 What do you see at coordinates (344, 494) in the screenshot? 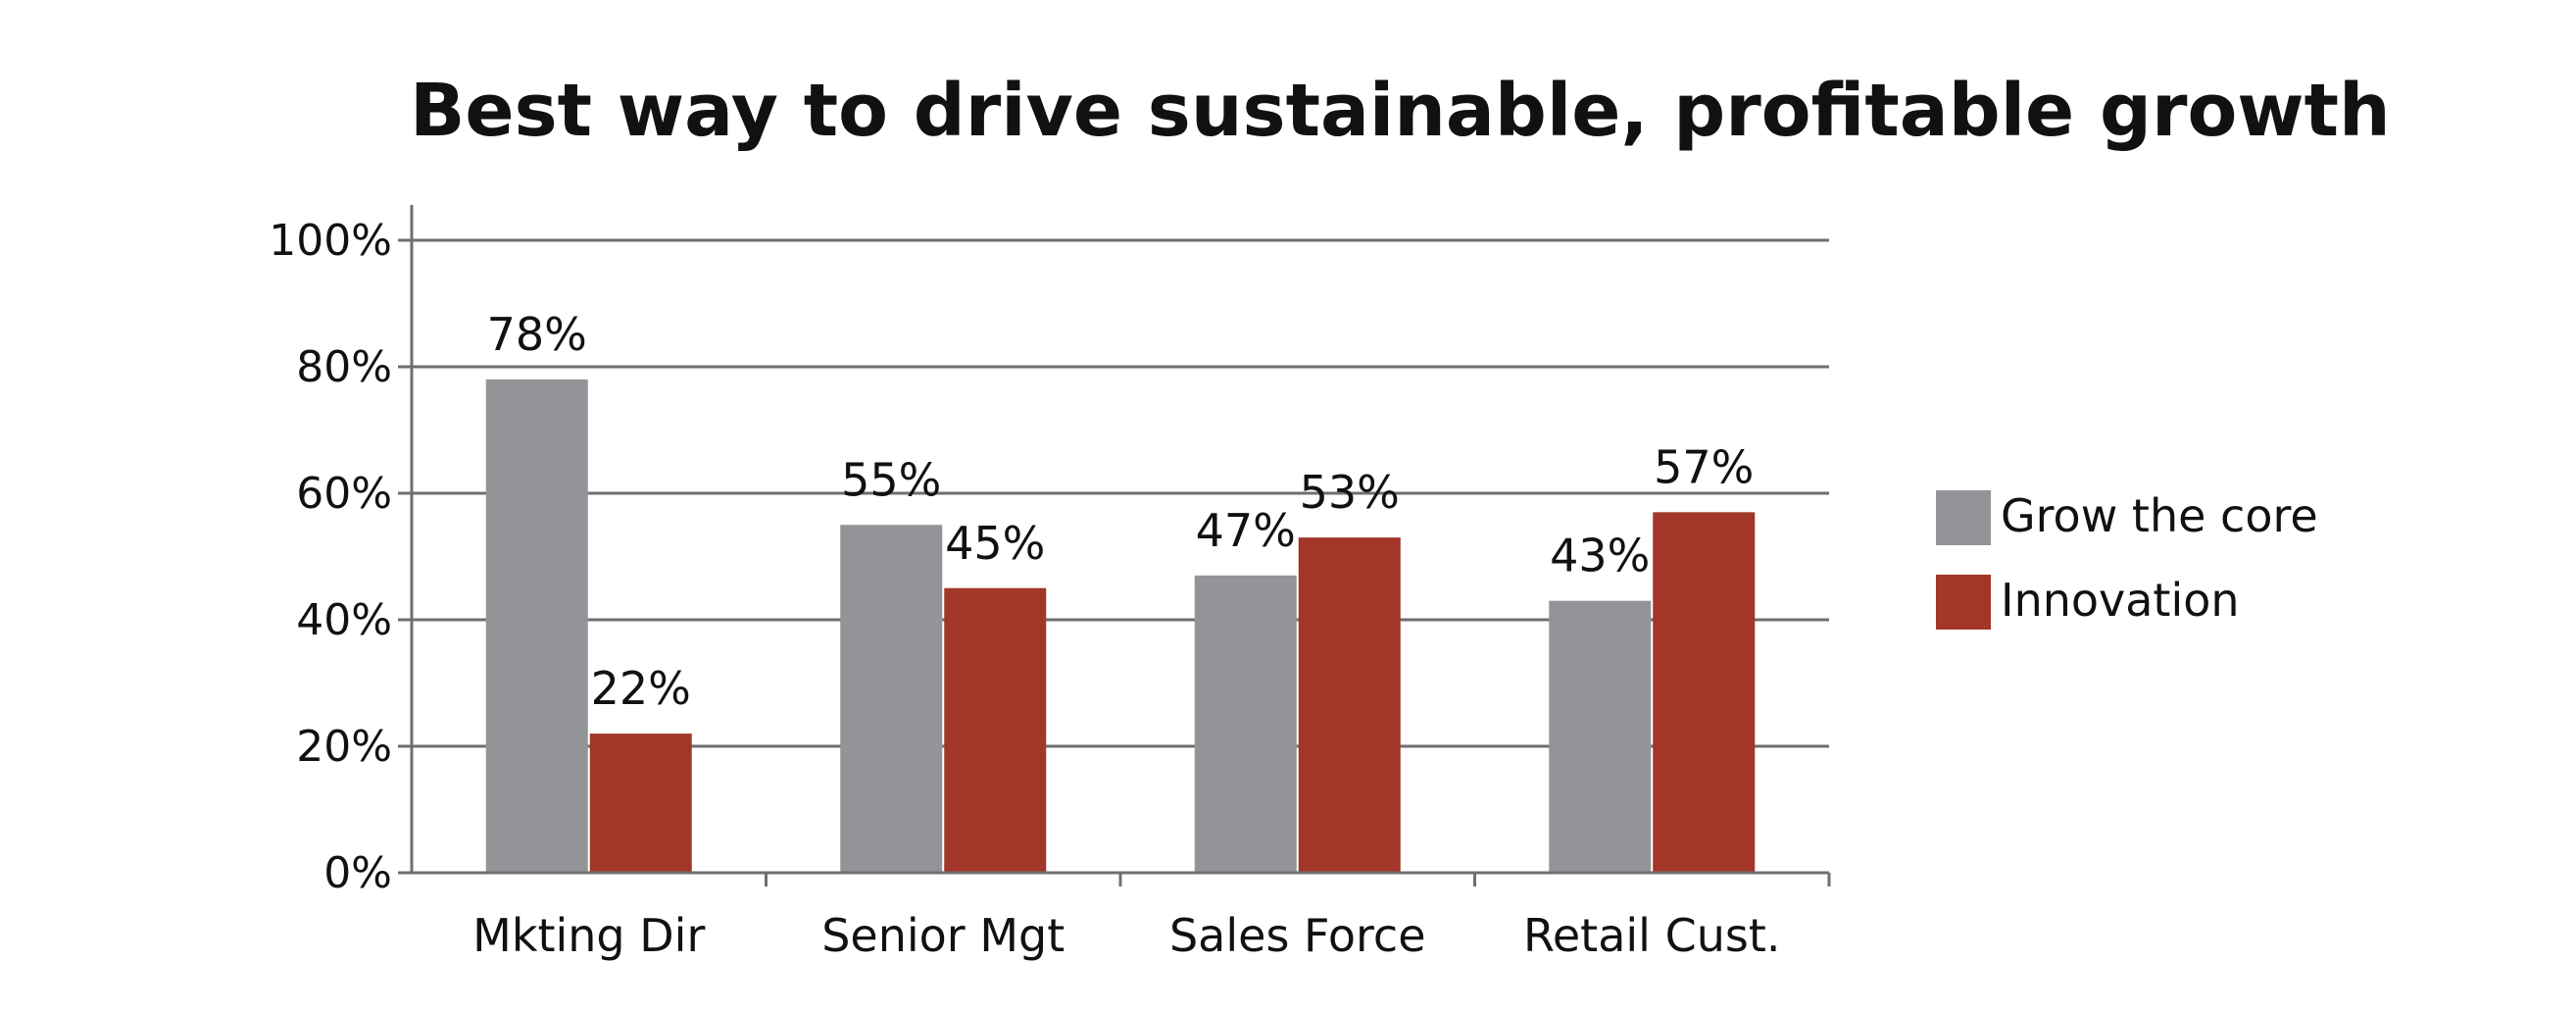
I see `y-tick-label: 60%` at bounding box center [344, 494].